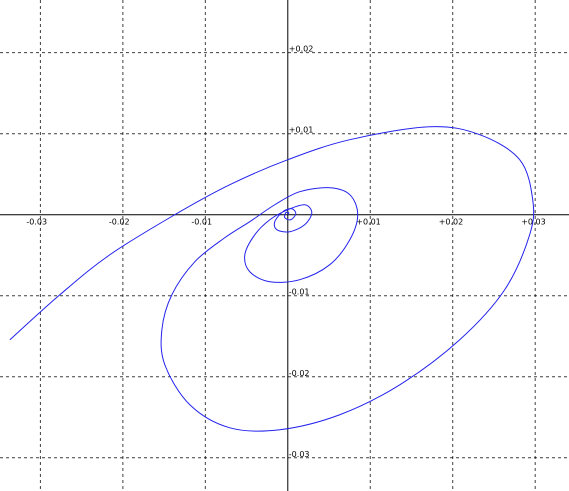 The image size is (569, 491). Describe the element at coordinates (451, 222) in the screenshot. I see `x-tick-label: +0.02` at that location.